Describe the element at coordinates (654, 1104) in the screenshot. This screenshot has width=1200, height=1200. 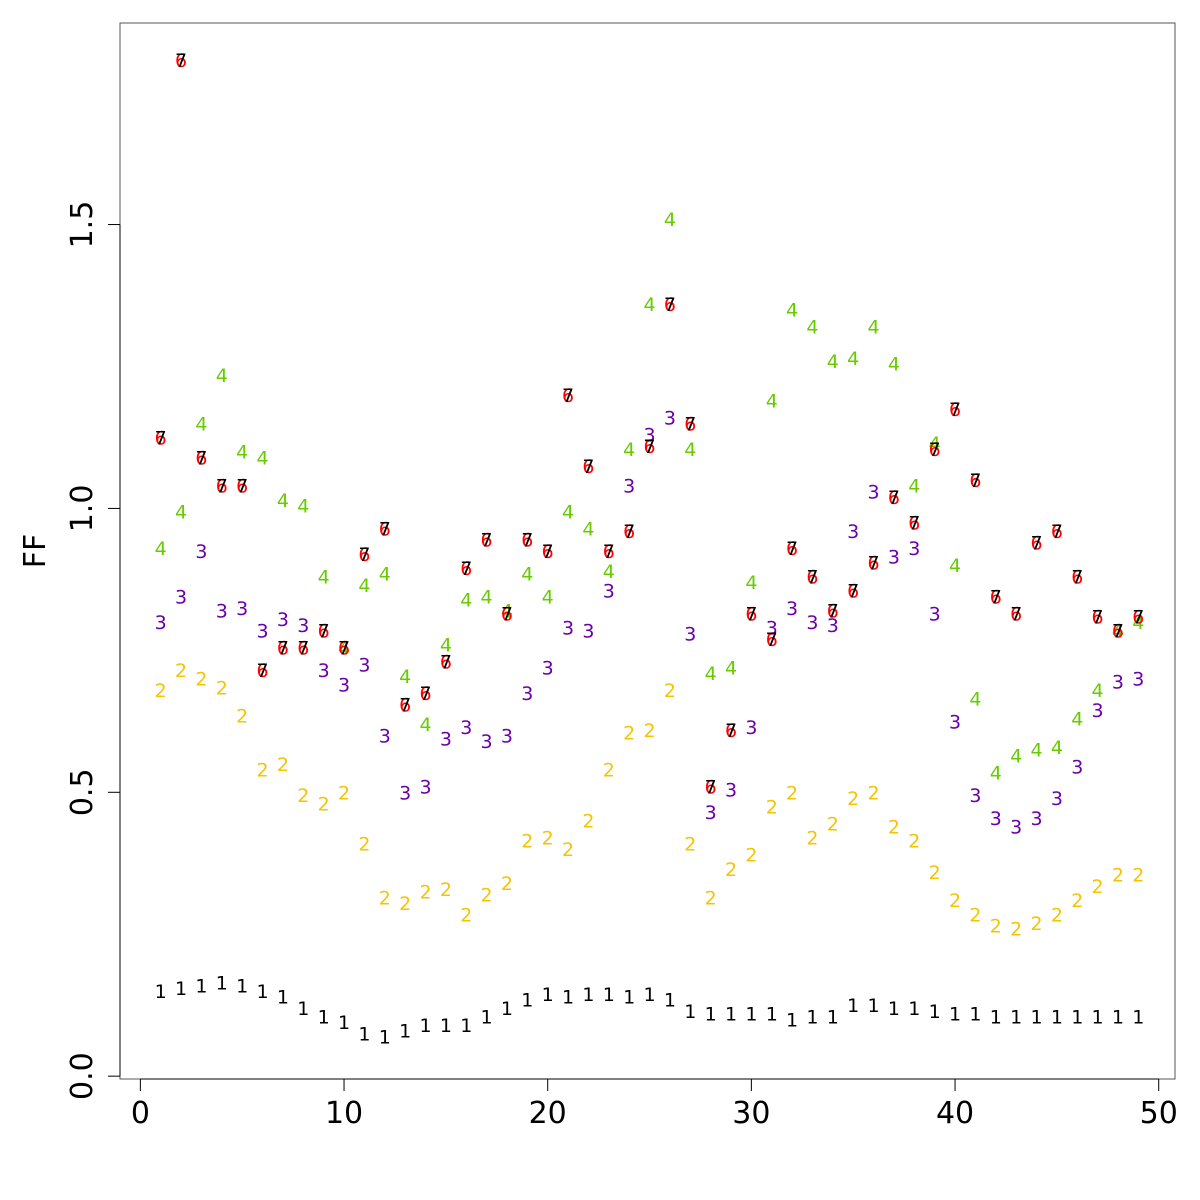
I see `x-axis: 0 10 20 30 40 50` at that location.